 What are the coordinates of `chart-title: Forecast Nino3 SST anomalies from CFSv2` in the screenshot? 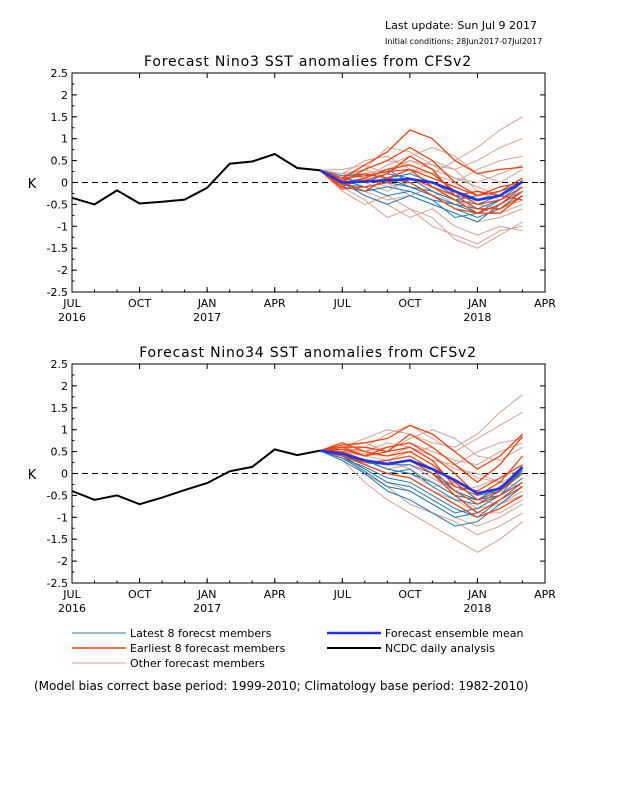 It's located at (308, 62).